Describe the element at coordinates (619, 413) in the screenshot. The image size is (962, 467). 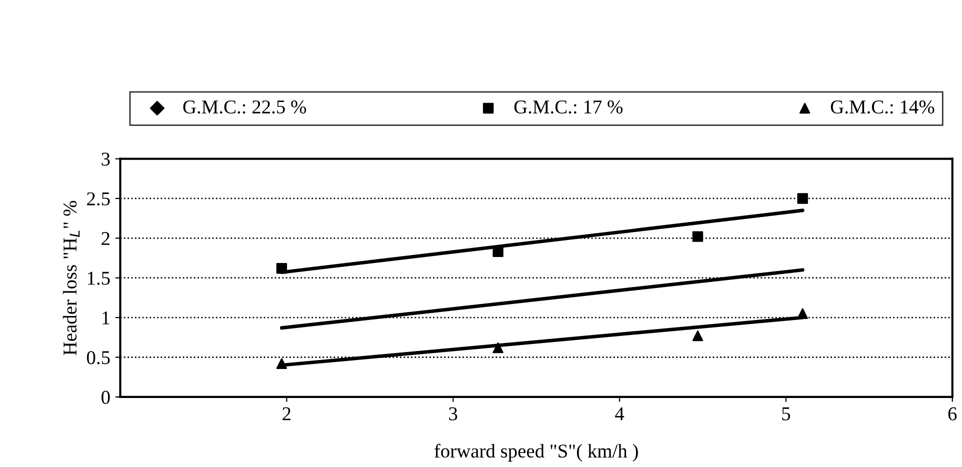
I see `x-tick-label: 4` at that location.